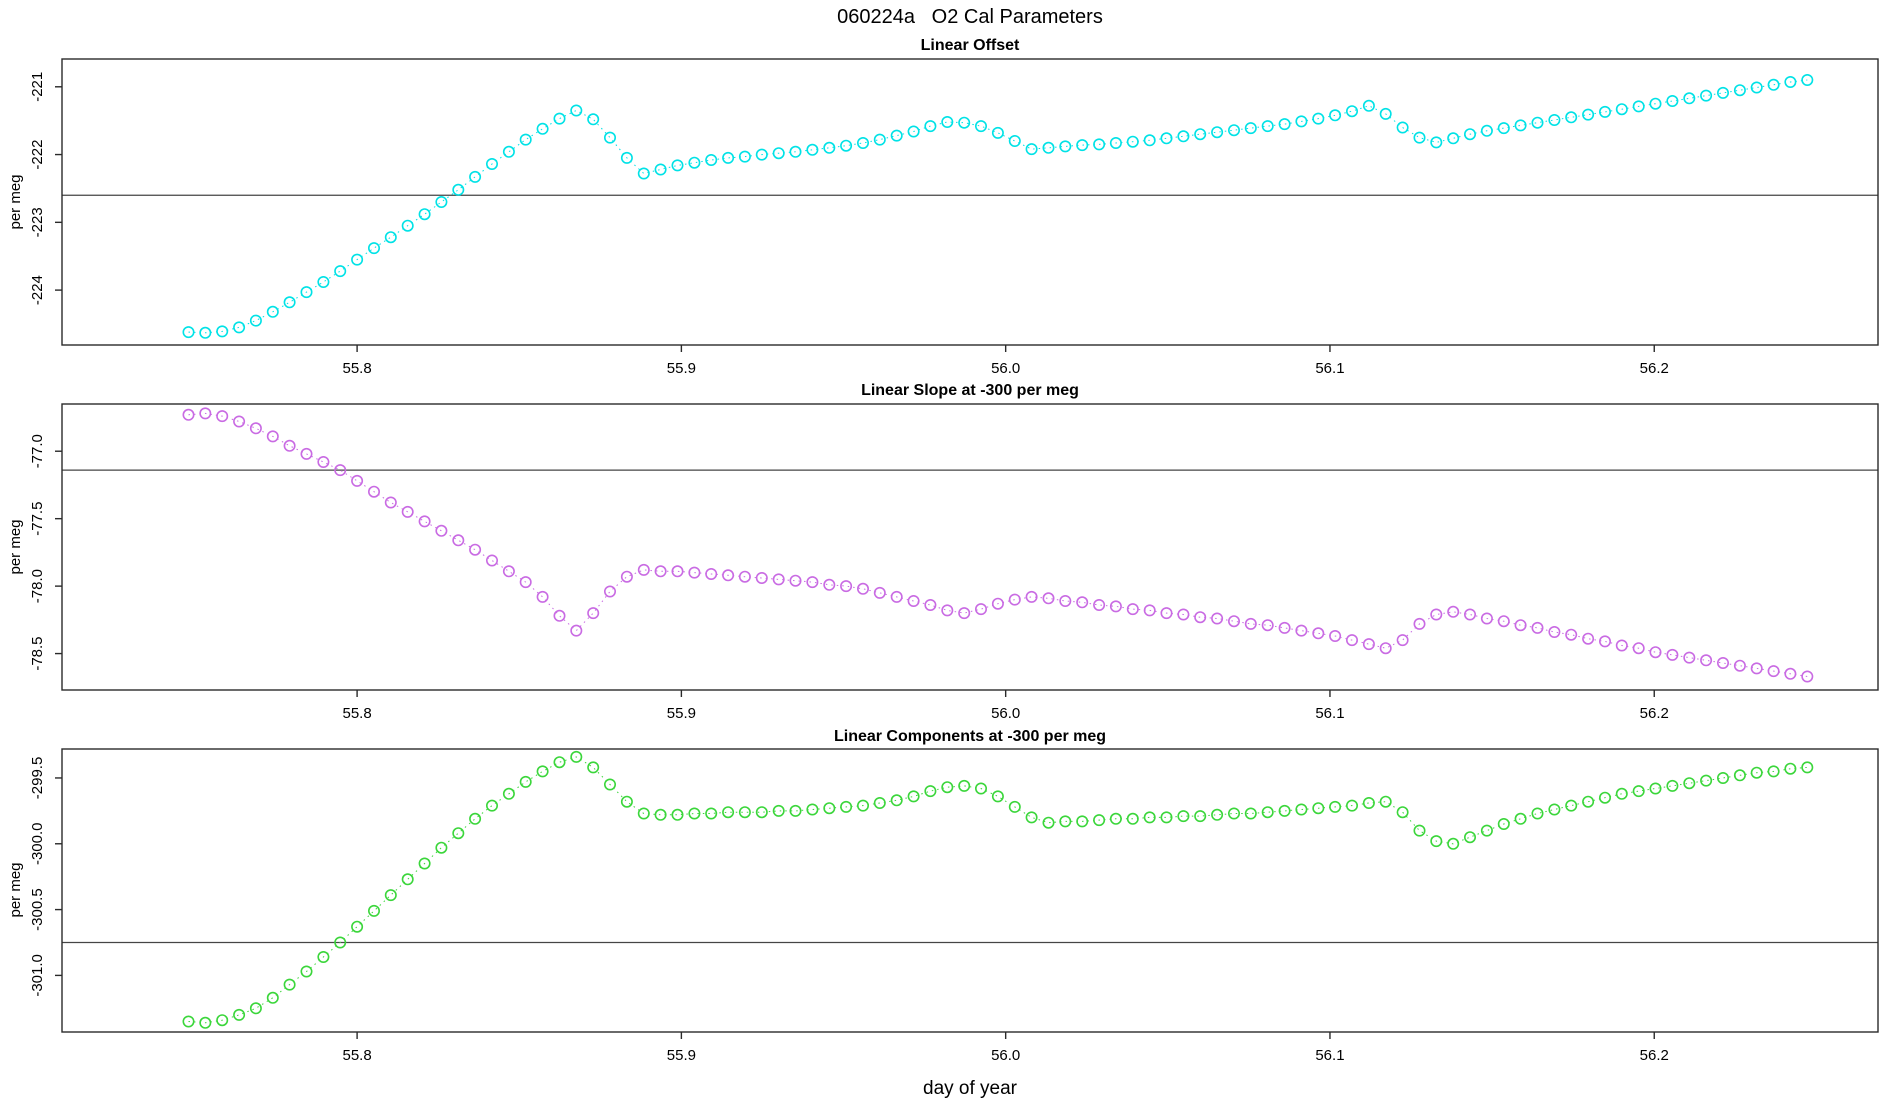  Describe the element at coordinates (356, 1055) in the screenshot. I see `x-tick-label: 55.8` at that location.